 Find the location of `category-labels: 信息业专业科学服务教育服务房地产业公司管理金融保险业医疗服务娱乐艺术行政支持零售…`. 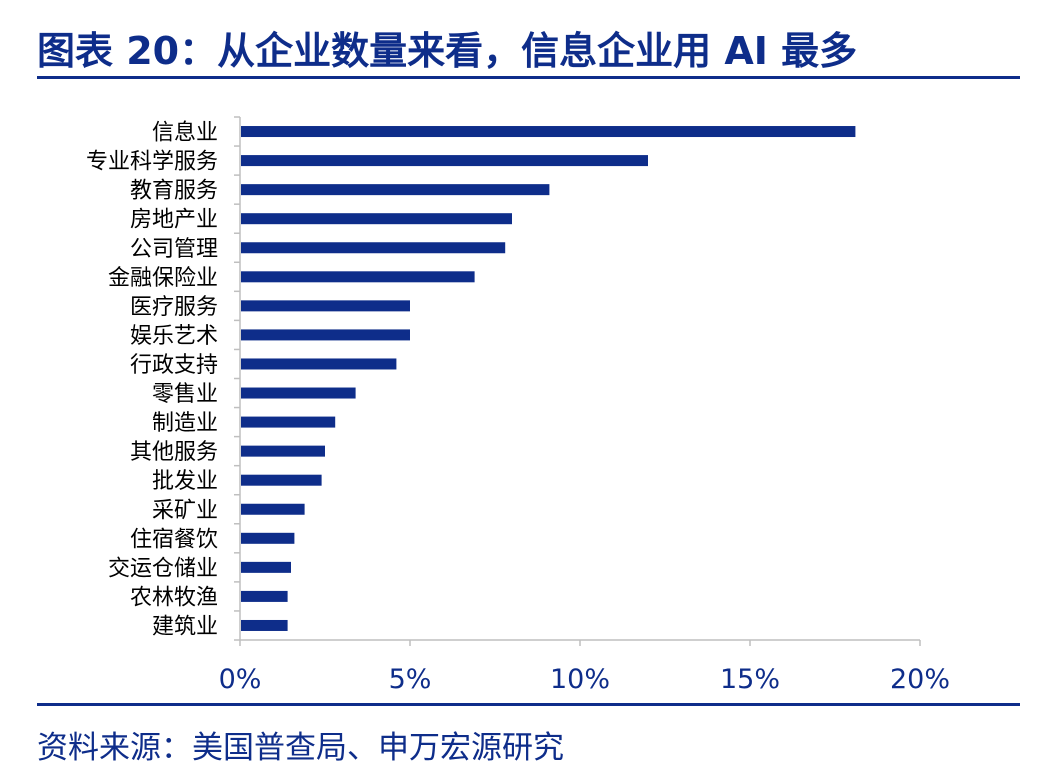

category-labels: 信息业专业科学服务教育服务房地产业公司管理金融保险业医疗服务娱乐艺术行政支持零售… is located at coordinates (152, 380).